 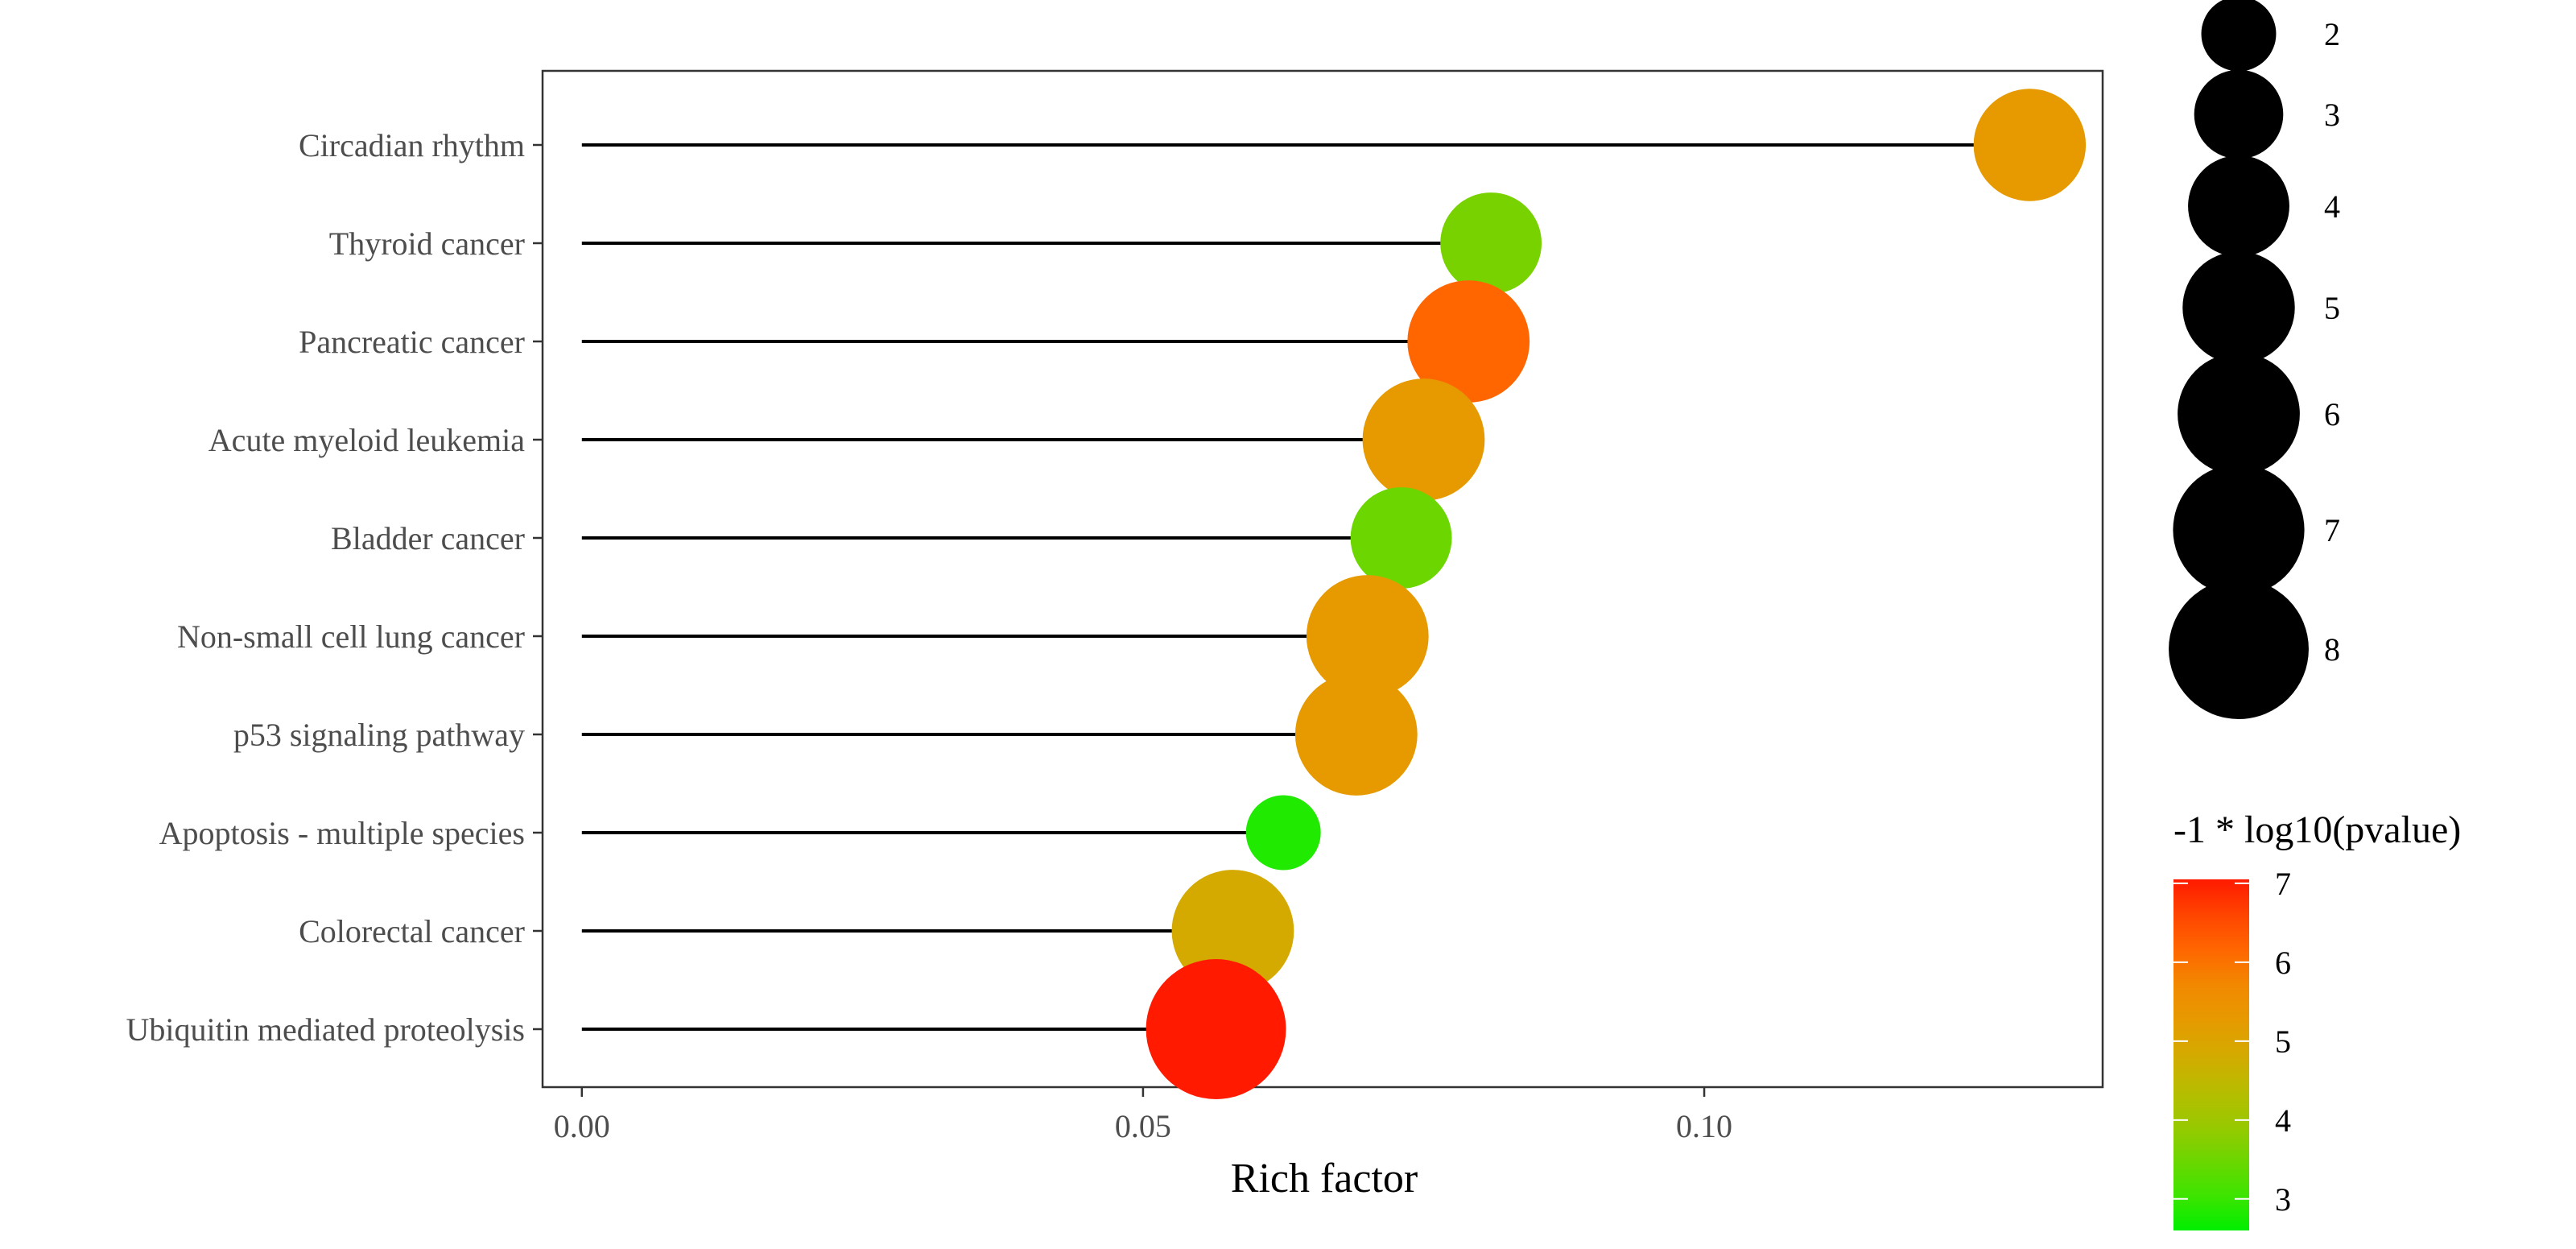 What do you see at coordinates (366, 440) in the screenshot?
I see `y-tick-label: Acute myeloid leukemia` at bounding box center [366, 440].